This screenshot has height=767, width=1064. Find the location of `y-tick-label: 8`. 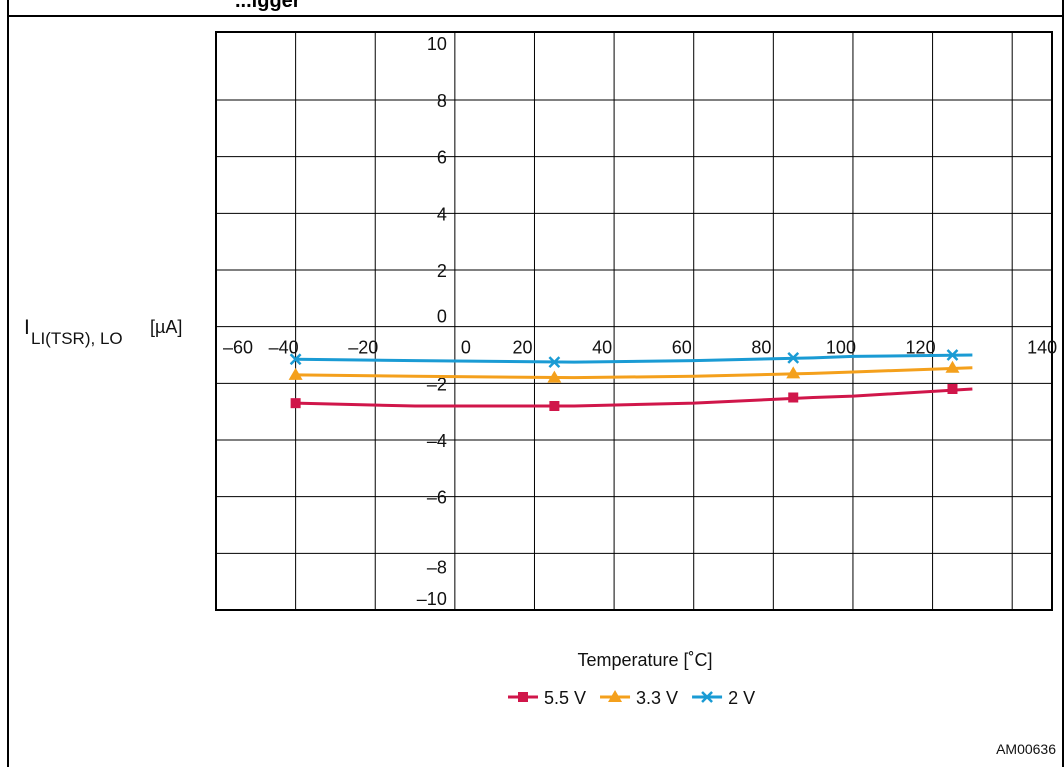

y-tick-label: 8 is located at coordinates (442, 101).